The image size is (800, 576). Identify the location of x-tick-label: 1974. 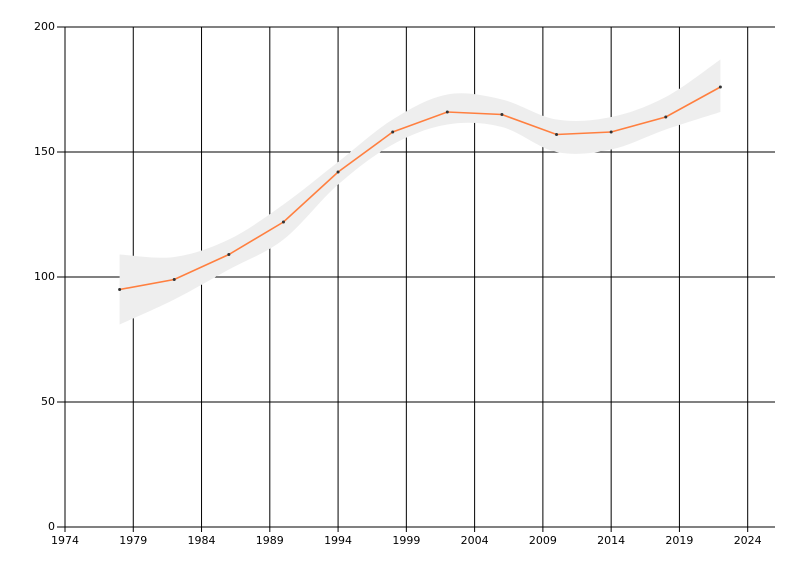
(65, 540).